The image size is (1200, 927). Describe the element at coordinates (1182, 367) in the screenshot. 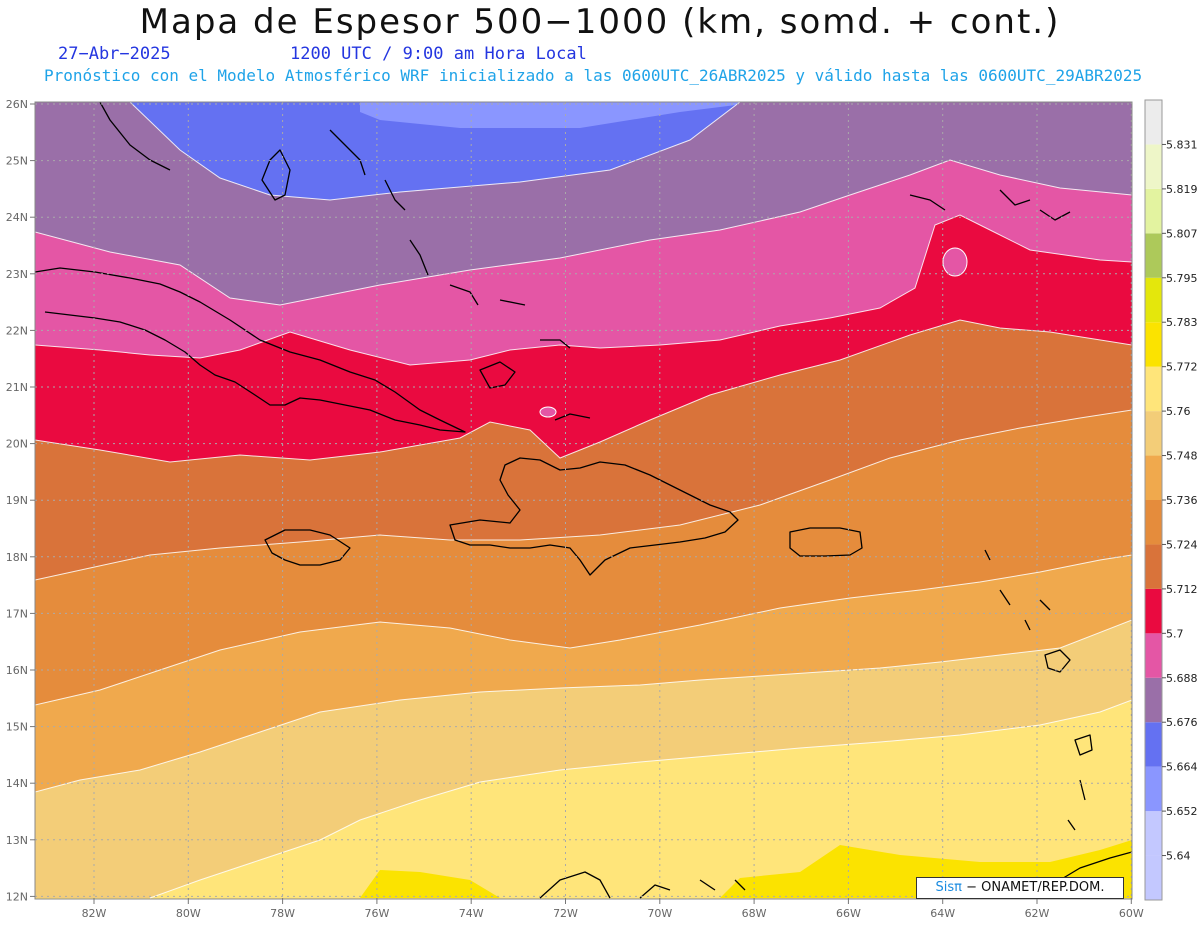

I see `colorbar-label: 5.772` at that location.